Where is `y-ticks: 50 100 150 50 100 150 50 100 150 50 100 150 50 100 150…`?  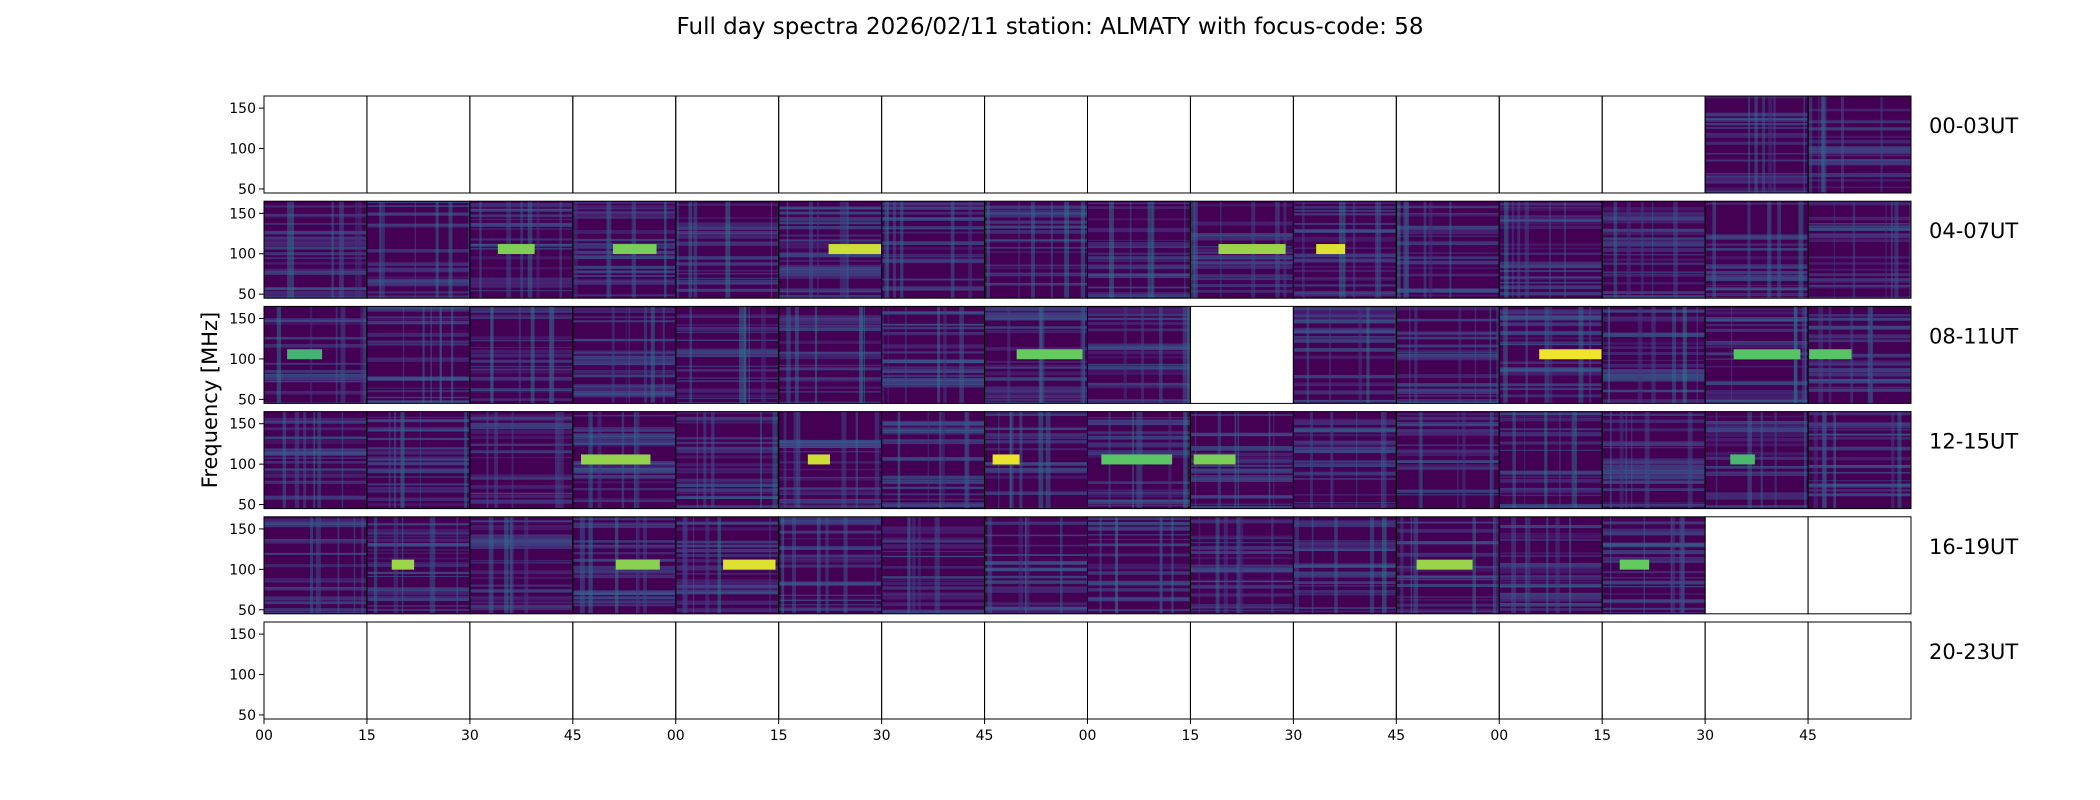 y-ticks: 50 100 150 50 100 150 50 100 150 50 100 150 50 100 150… is located at coordinates (246, 412).